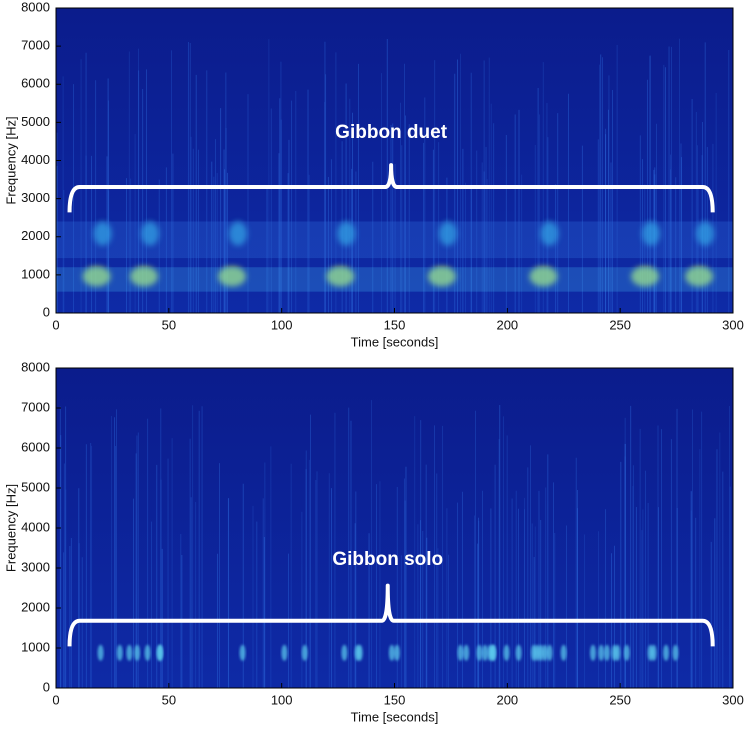 This screenshot has height=730, width=746. What do you see at coordinates (387, 559) in the screenshot?
I see `annotation: Gibbon solo` at bounding box center [387, 559].